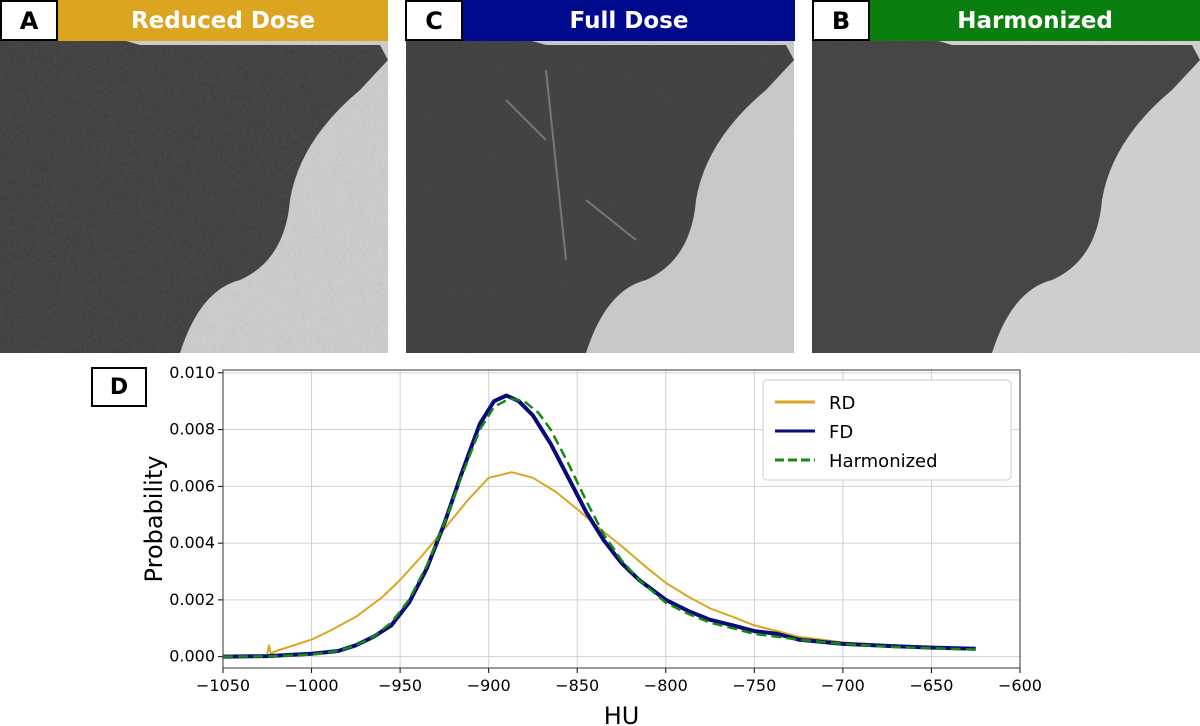  I want to click on x-tick-label: −600, so click(1020, 685).